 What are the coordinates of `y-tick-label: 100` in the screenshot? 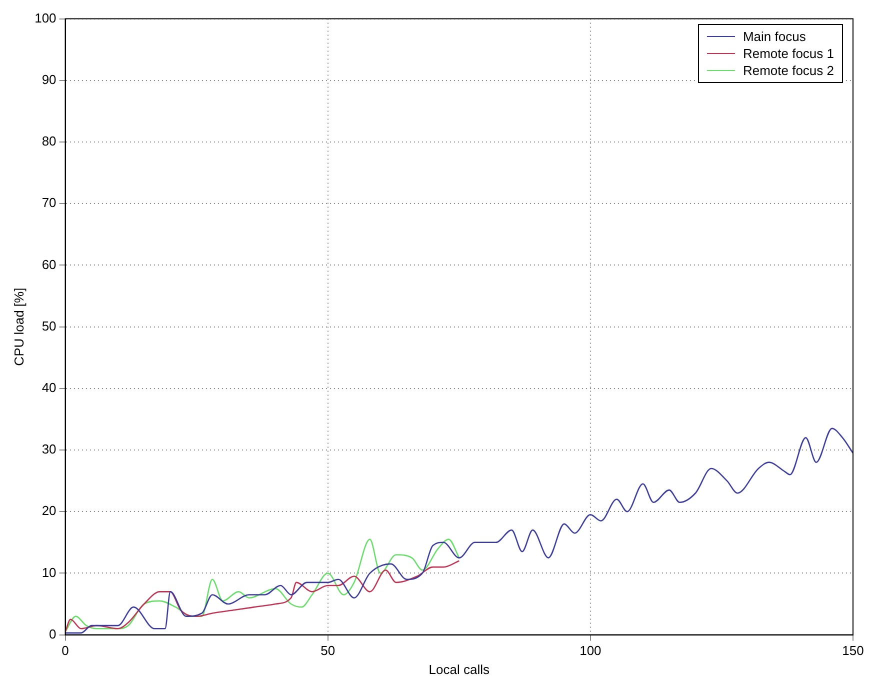 It's located at (45, 18).